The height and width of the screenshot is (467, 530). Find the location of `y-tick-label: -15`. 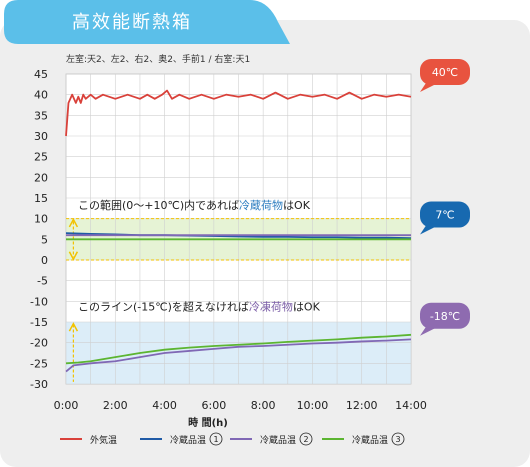

y-tick-label: -15 is located at coordinates (39, 322).